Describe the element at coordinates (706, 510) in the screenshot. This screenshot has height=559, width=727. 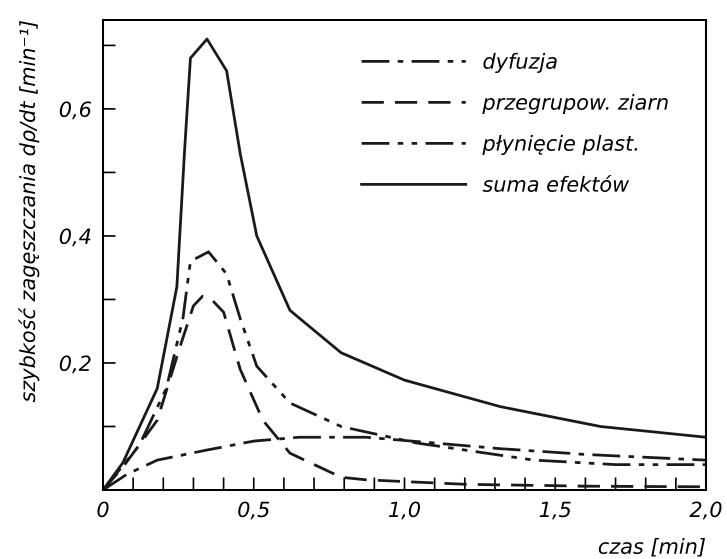
I see `x-tick-label: 2,0` at that location.